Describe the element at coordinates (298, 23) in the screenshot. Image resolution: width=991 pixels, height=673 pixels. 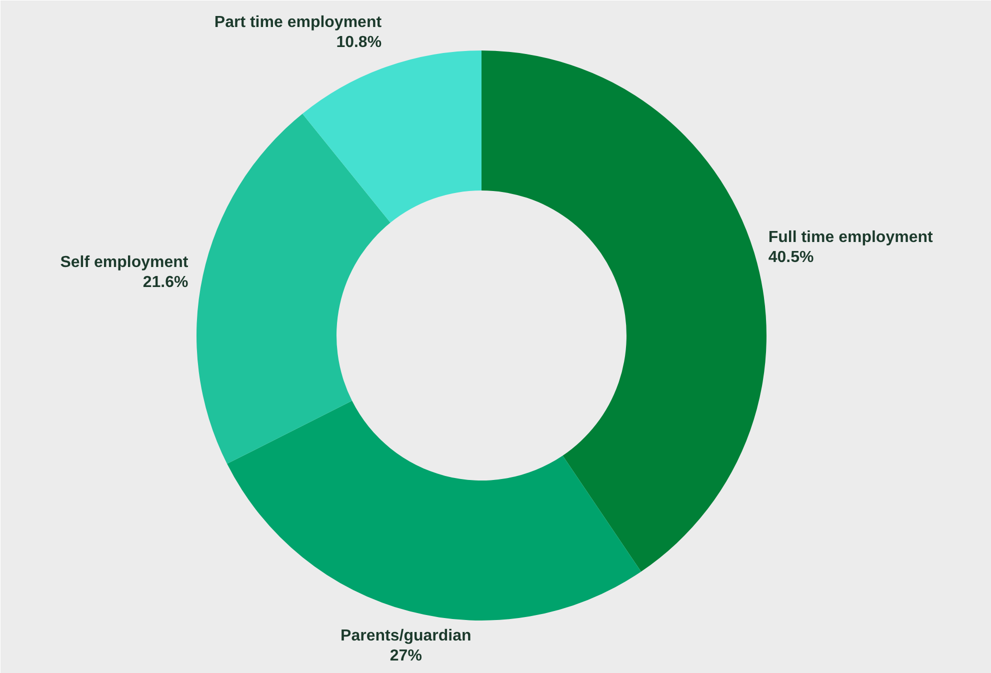
I see `slice-label: Part time employment` at that location.